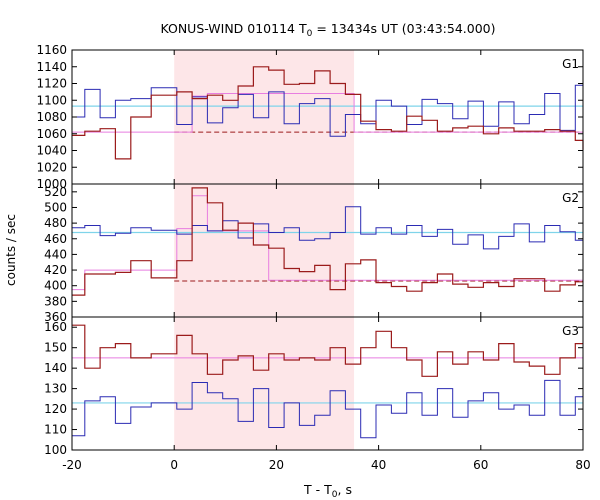 The image size is (600, 500). Describe the element at coordinates (174, 465) in the screenshot. I see `x-tick-label: 0` at that location.